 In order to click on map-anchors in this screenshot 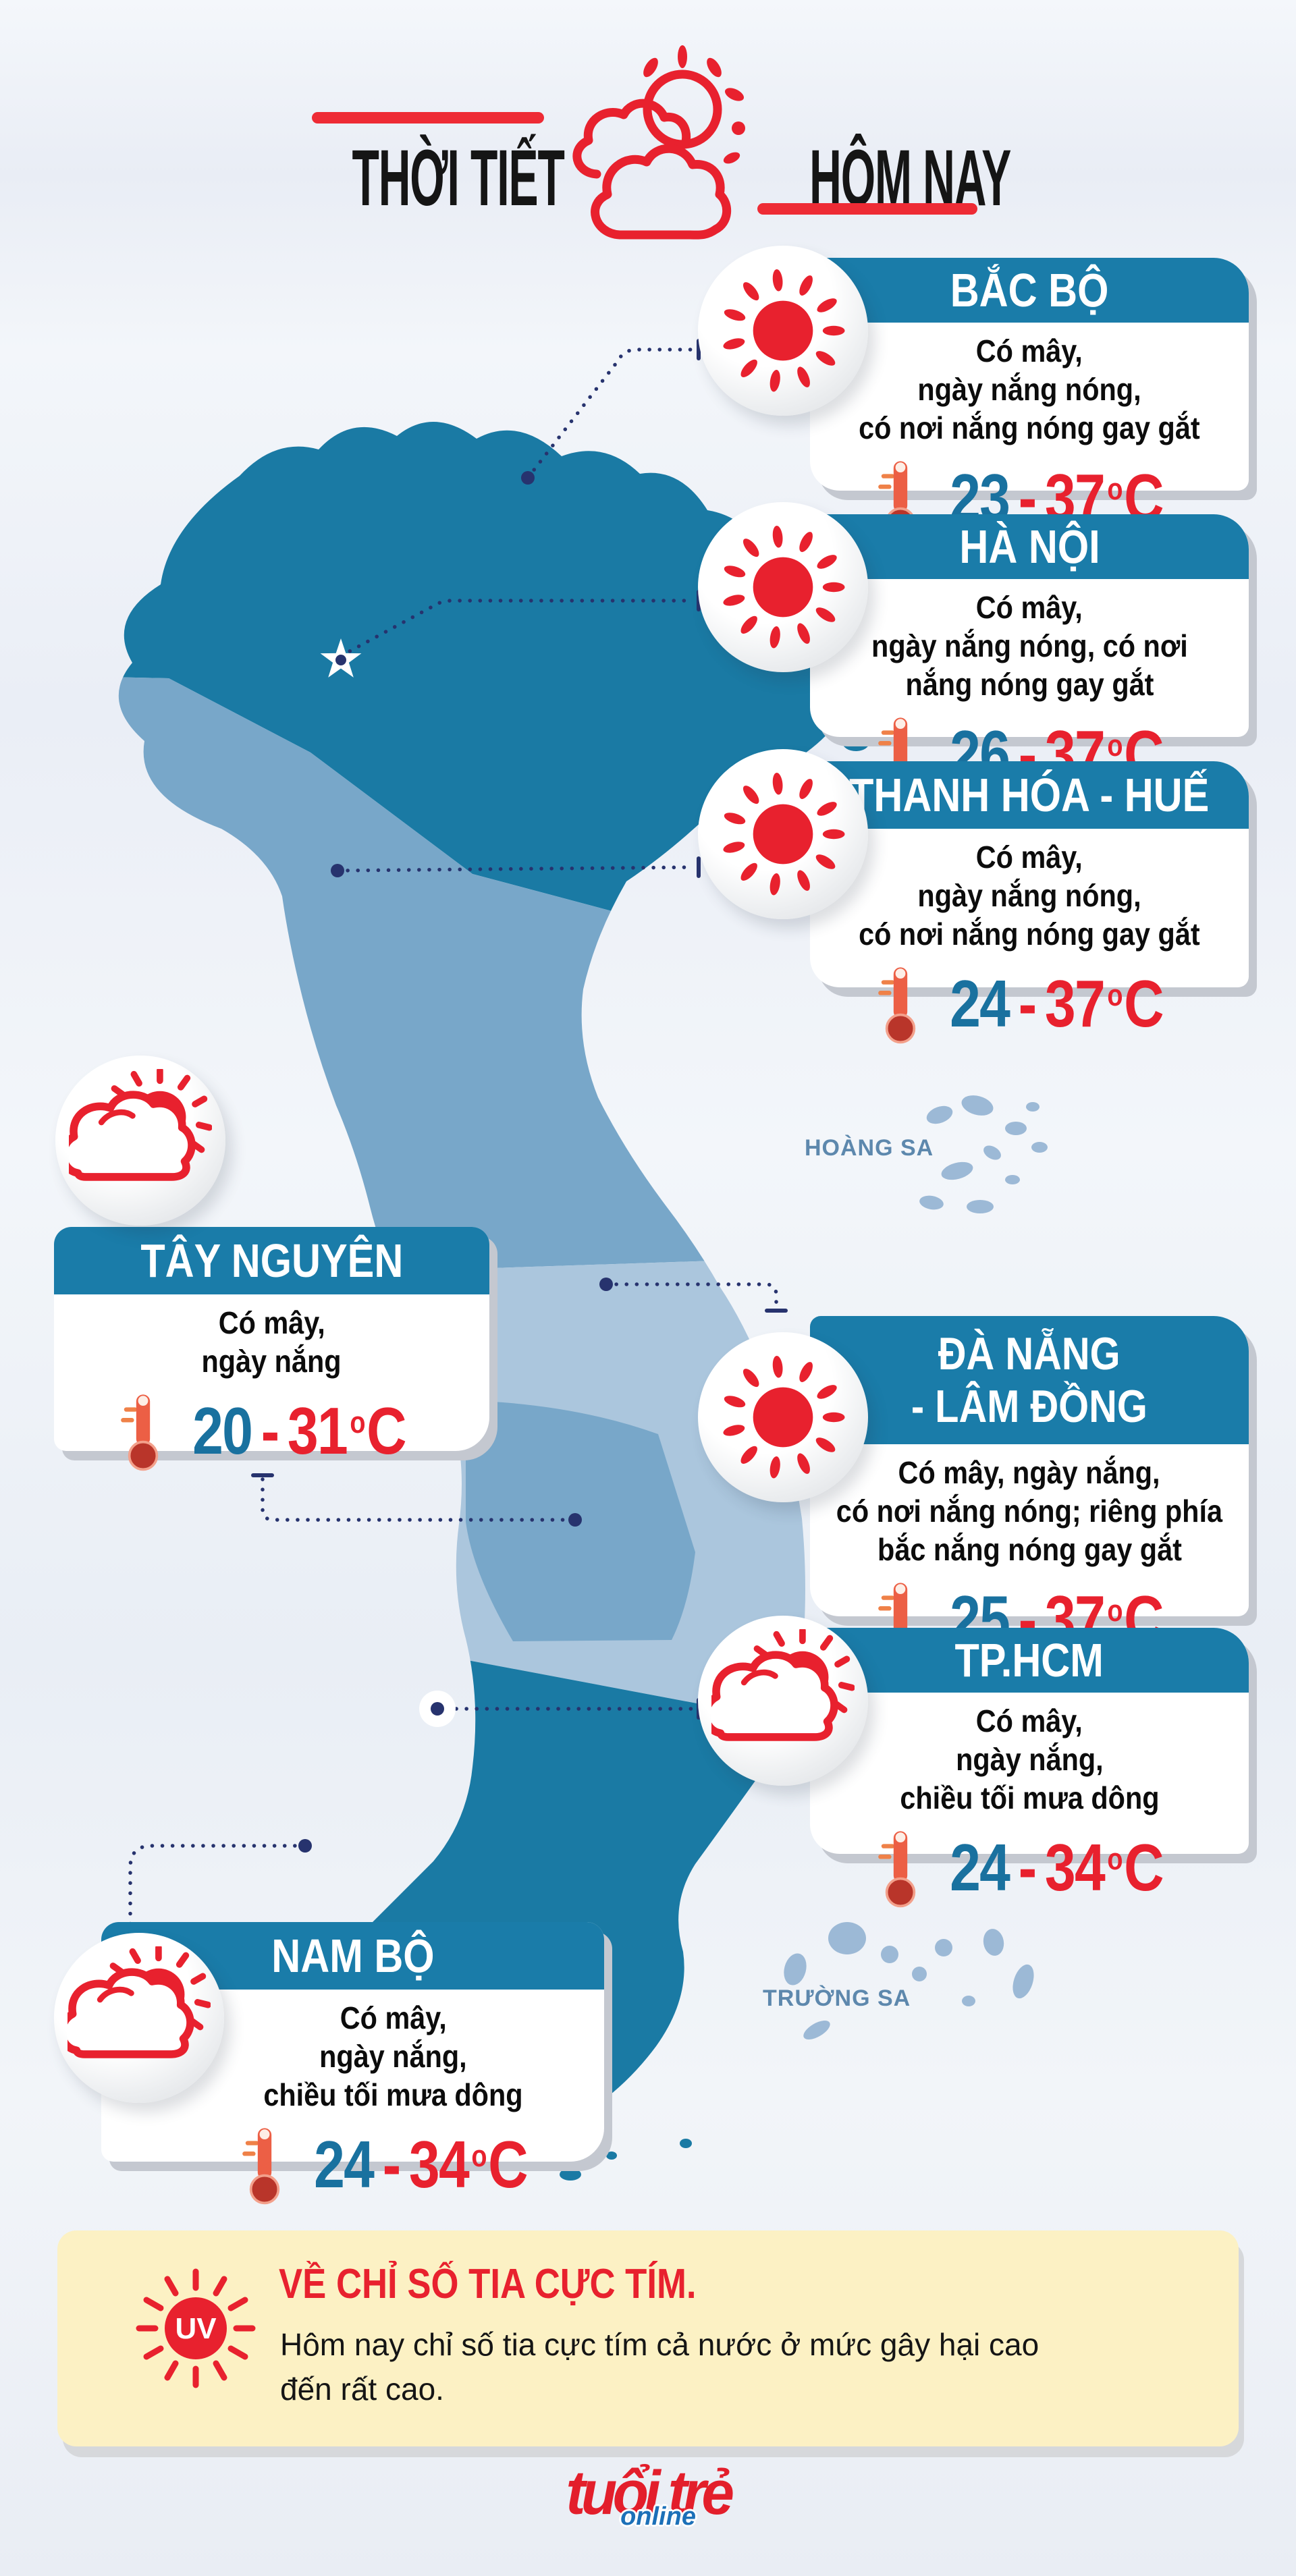, I will do `click(455, 1162)`.